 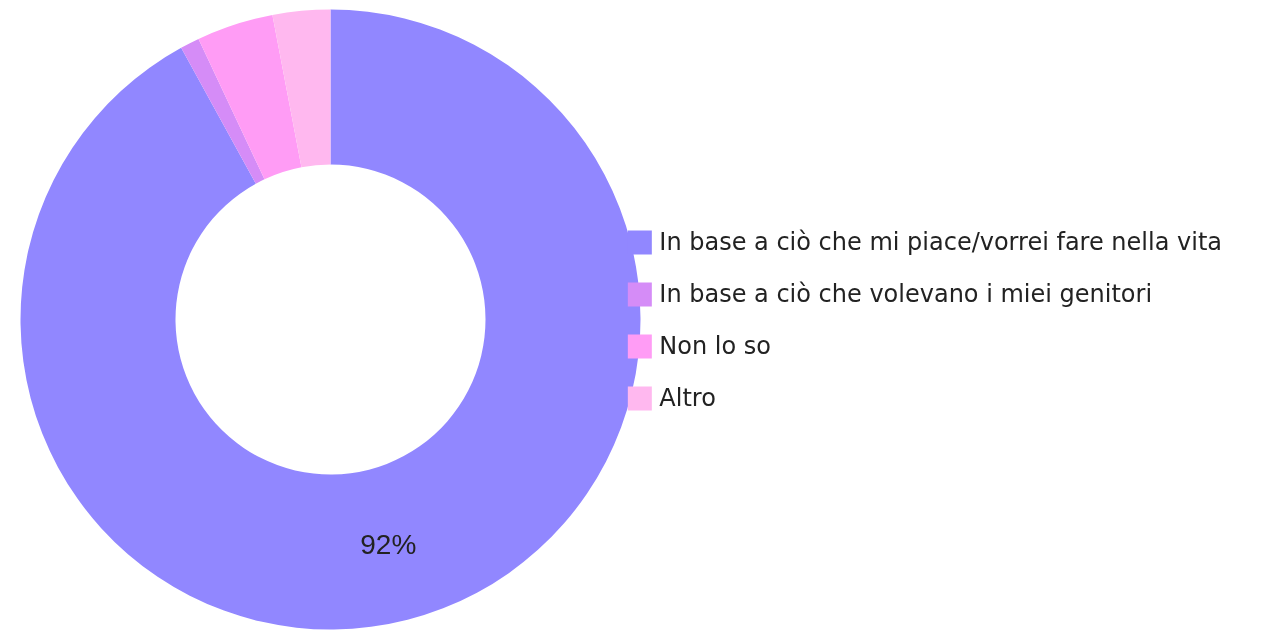 What do you see at coordinates (906, 293) in the screenshot?
I see `legend-label: In base a ciò che volevano i miei genitori` at bounding box center [906, 293].